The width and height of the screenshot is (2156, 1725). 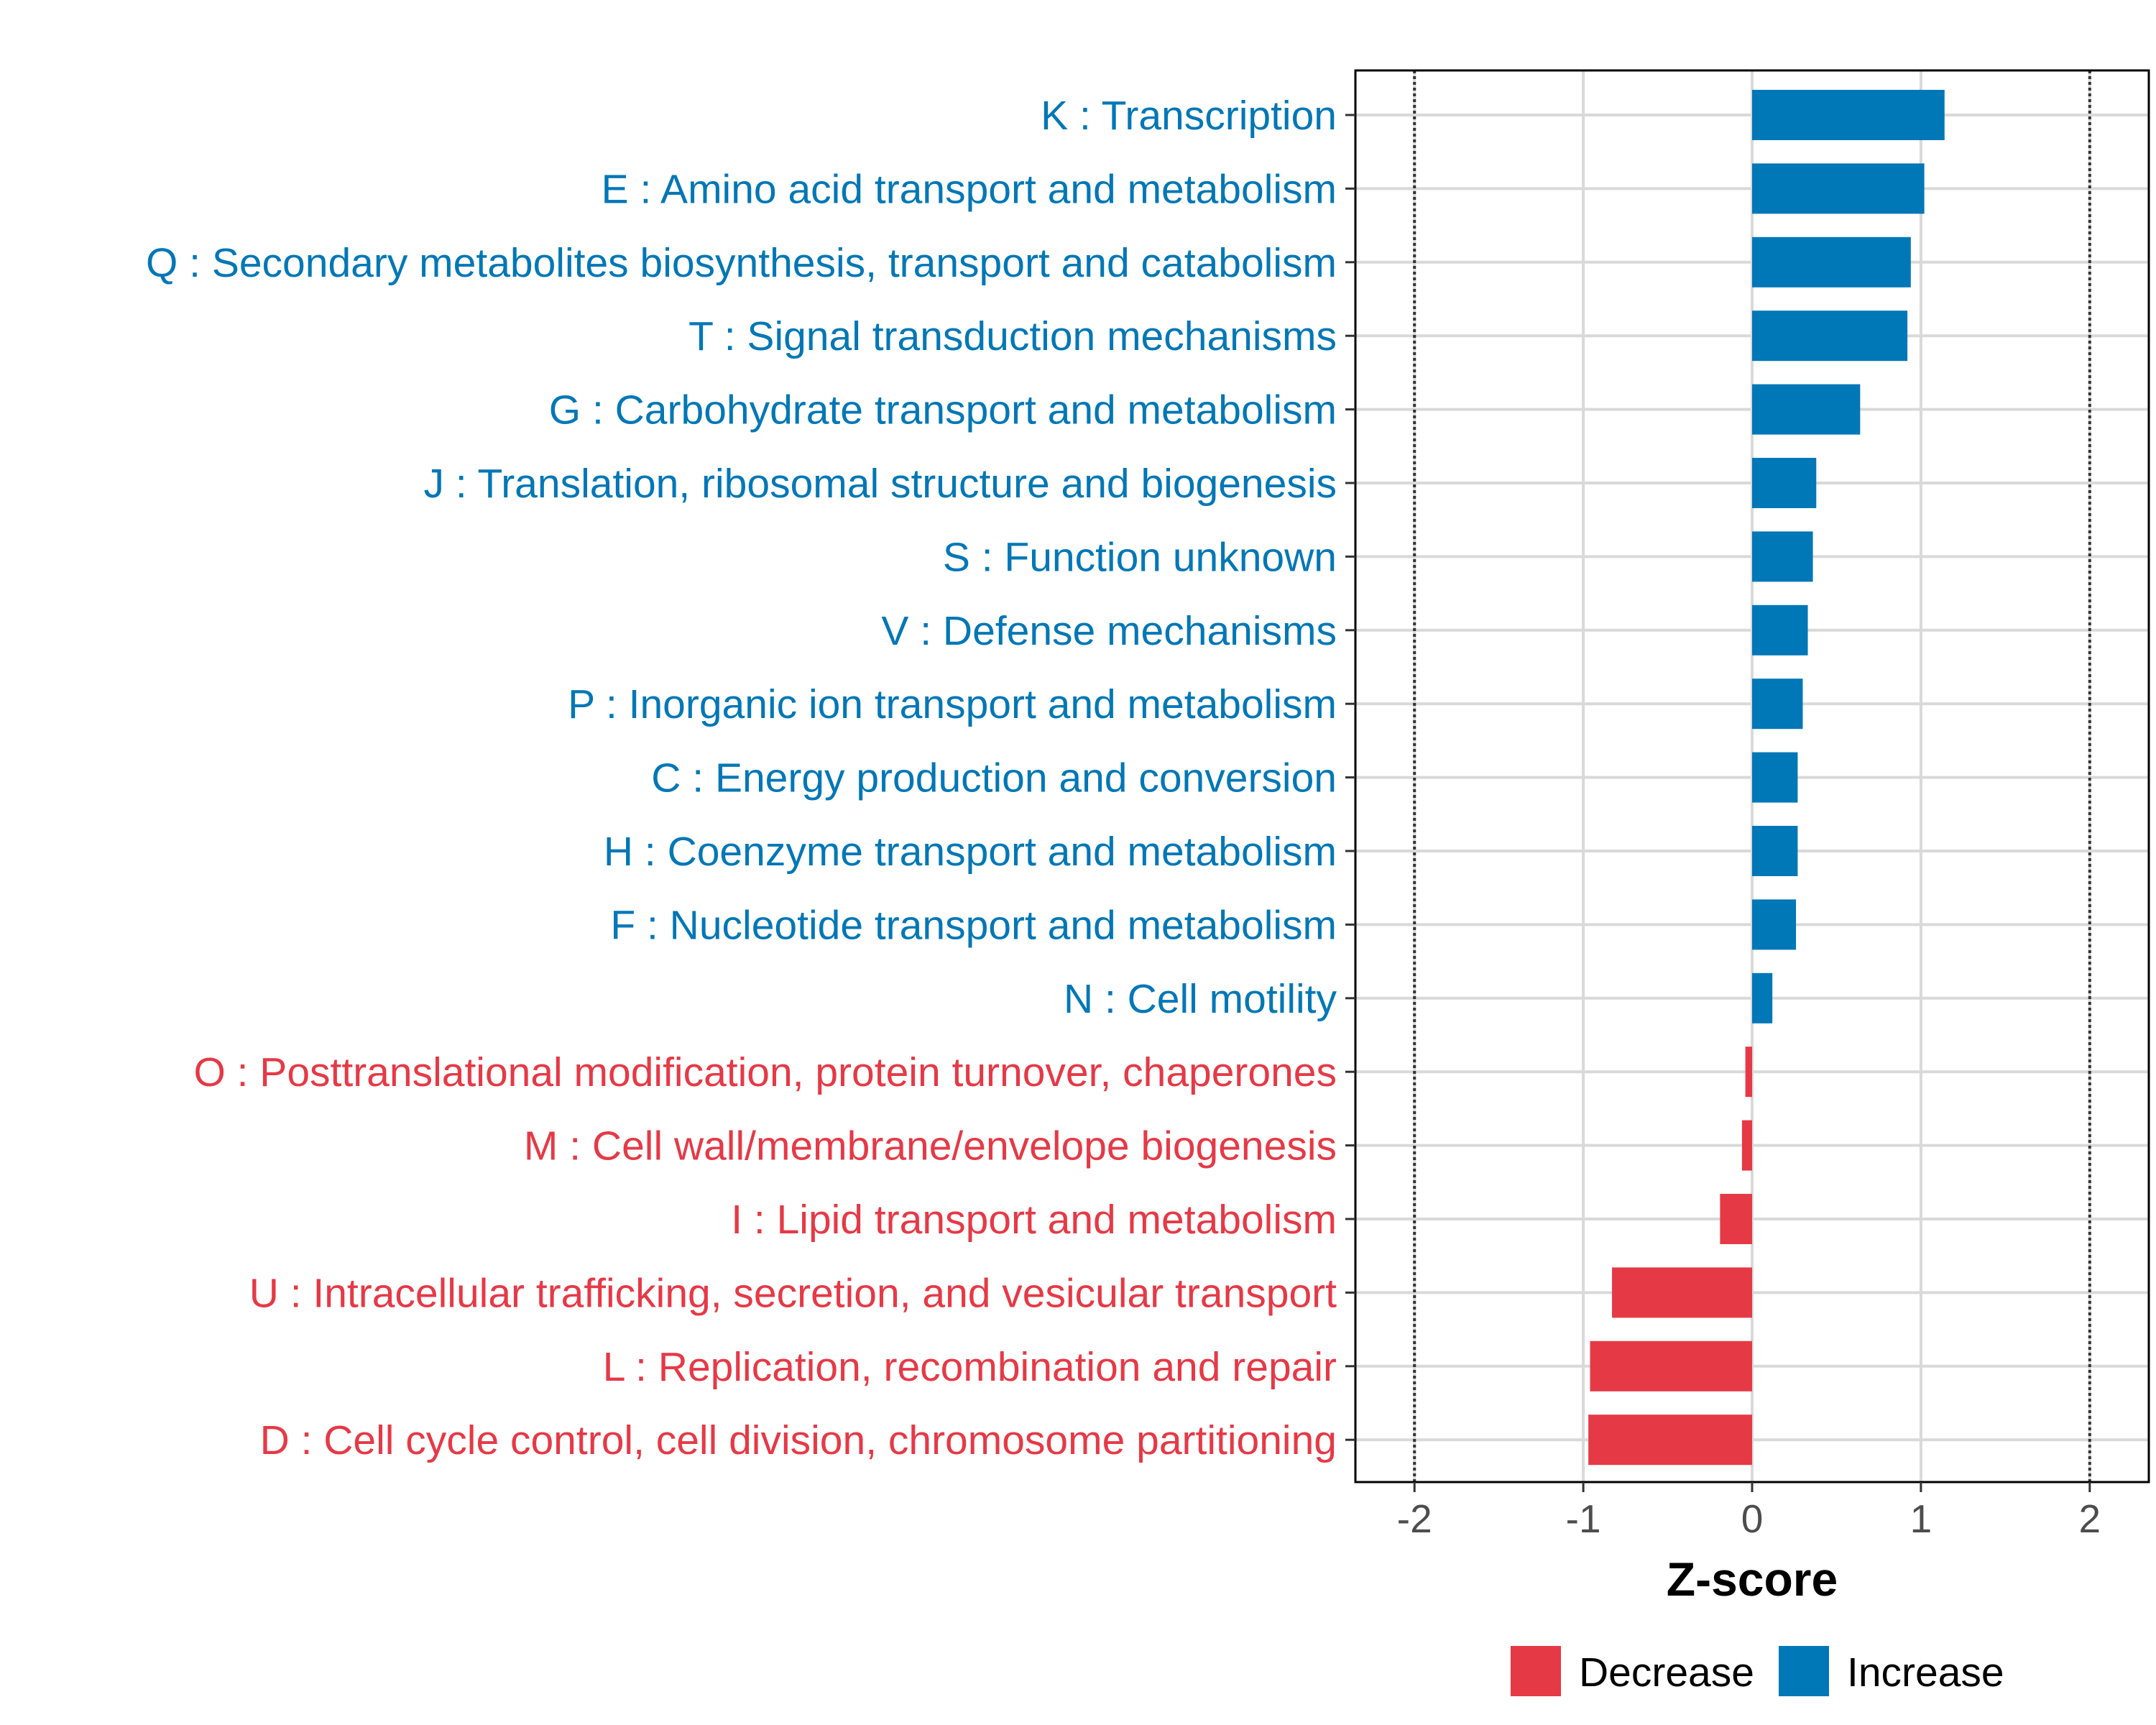 I want to click on y-axis-ticks, so click(x=1350, y=777).